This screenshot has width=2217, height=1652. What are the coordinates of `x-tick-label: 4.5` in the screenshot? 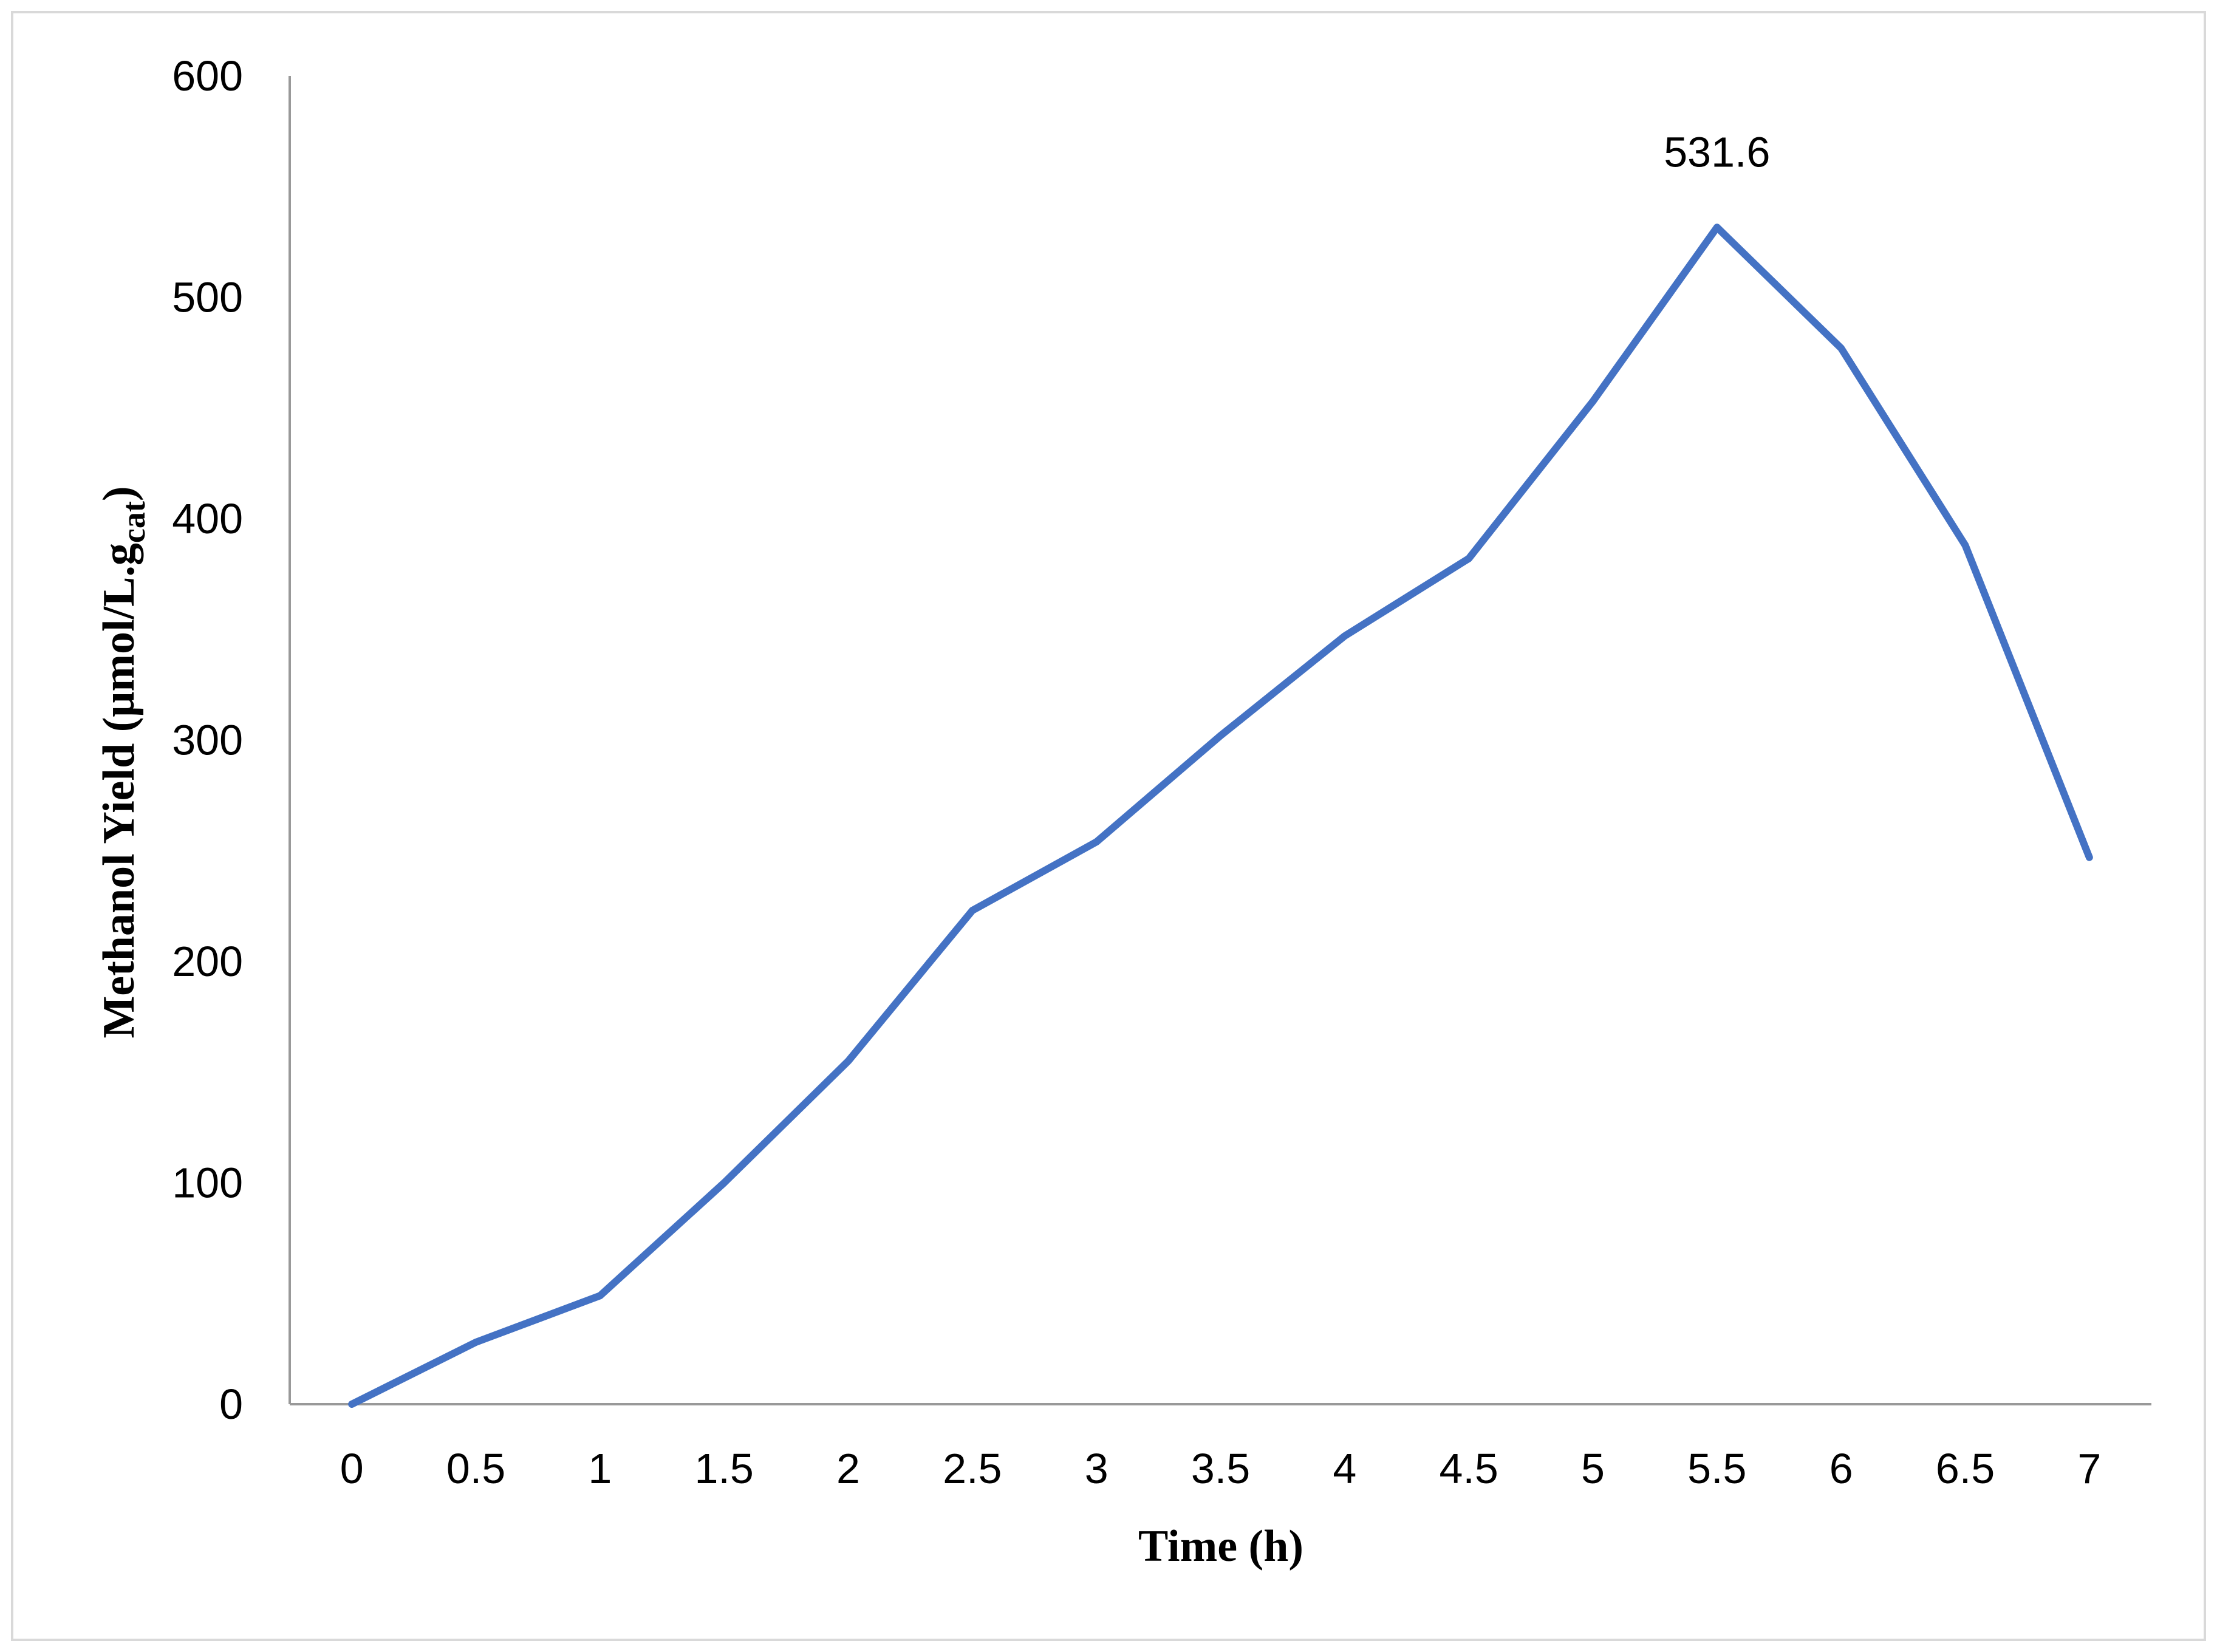 It's located at (1469, 1468).